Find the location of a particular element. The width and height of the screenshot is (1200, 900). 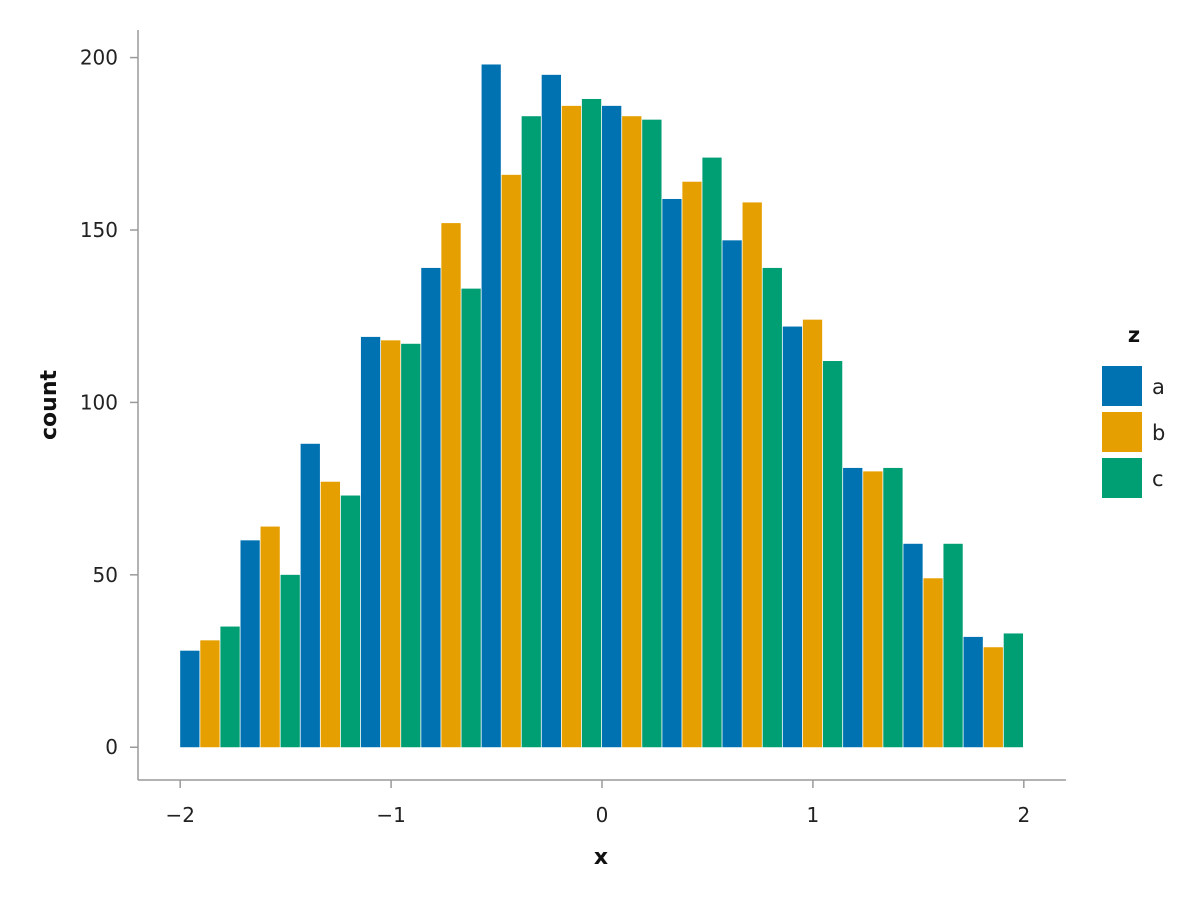

y-axis-title: count is located at coordinates (49, 405).